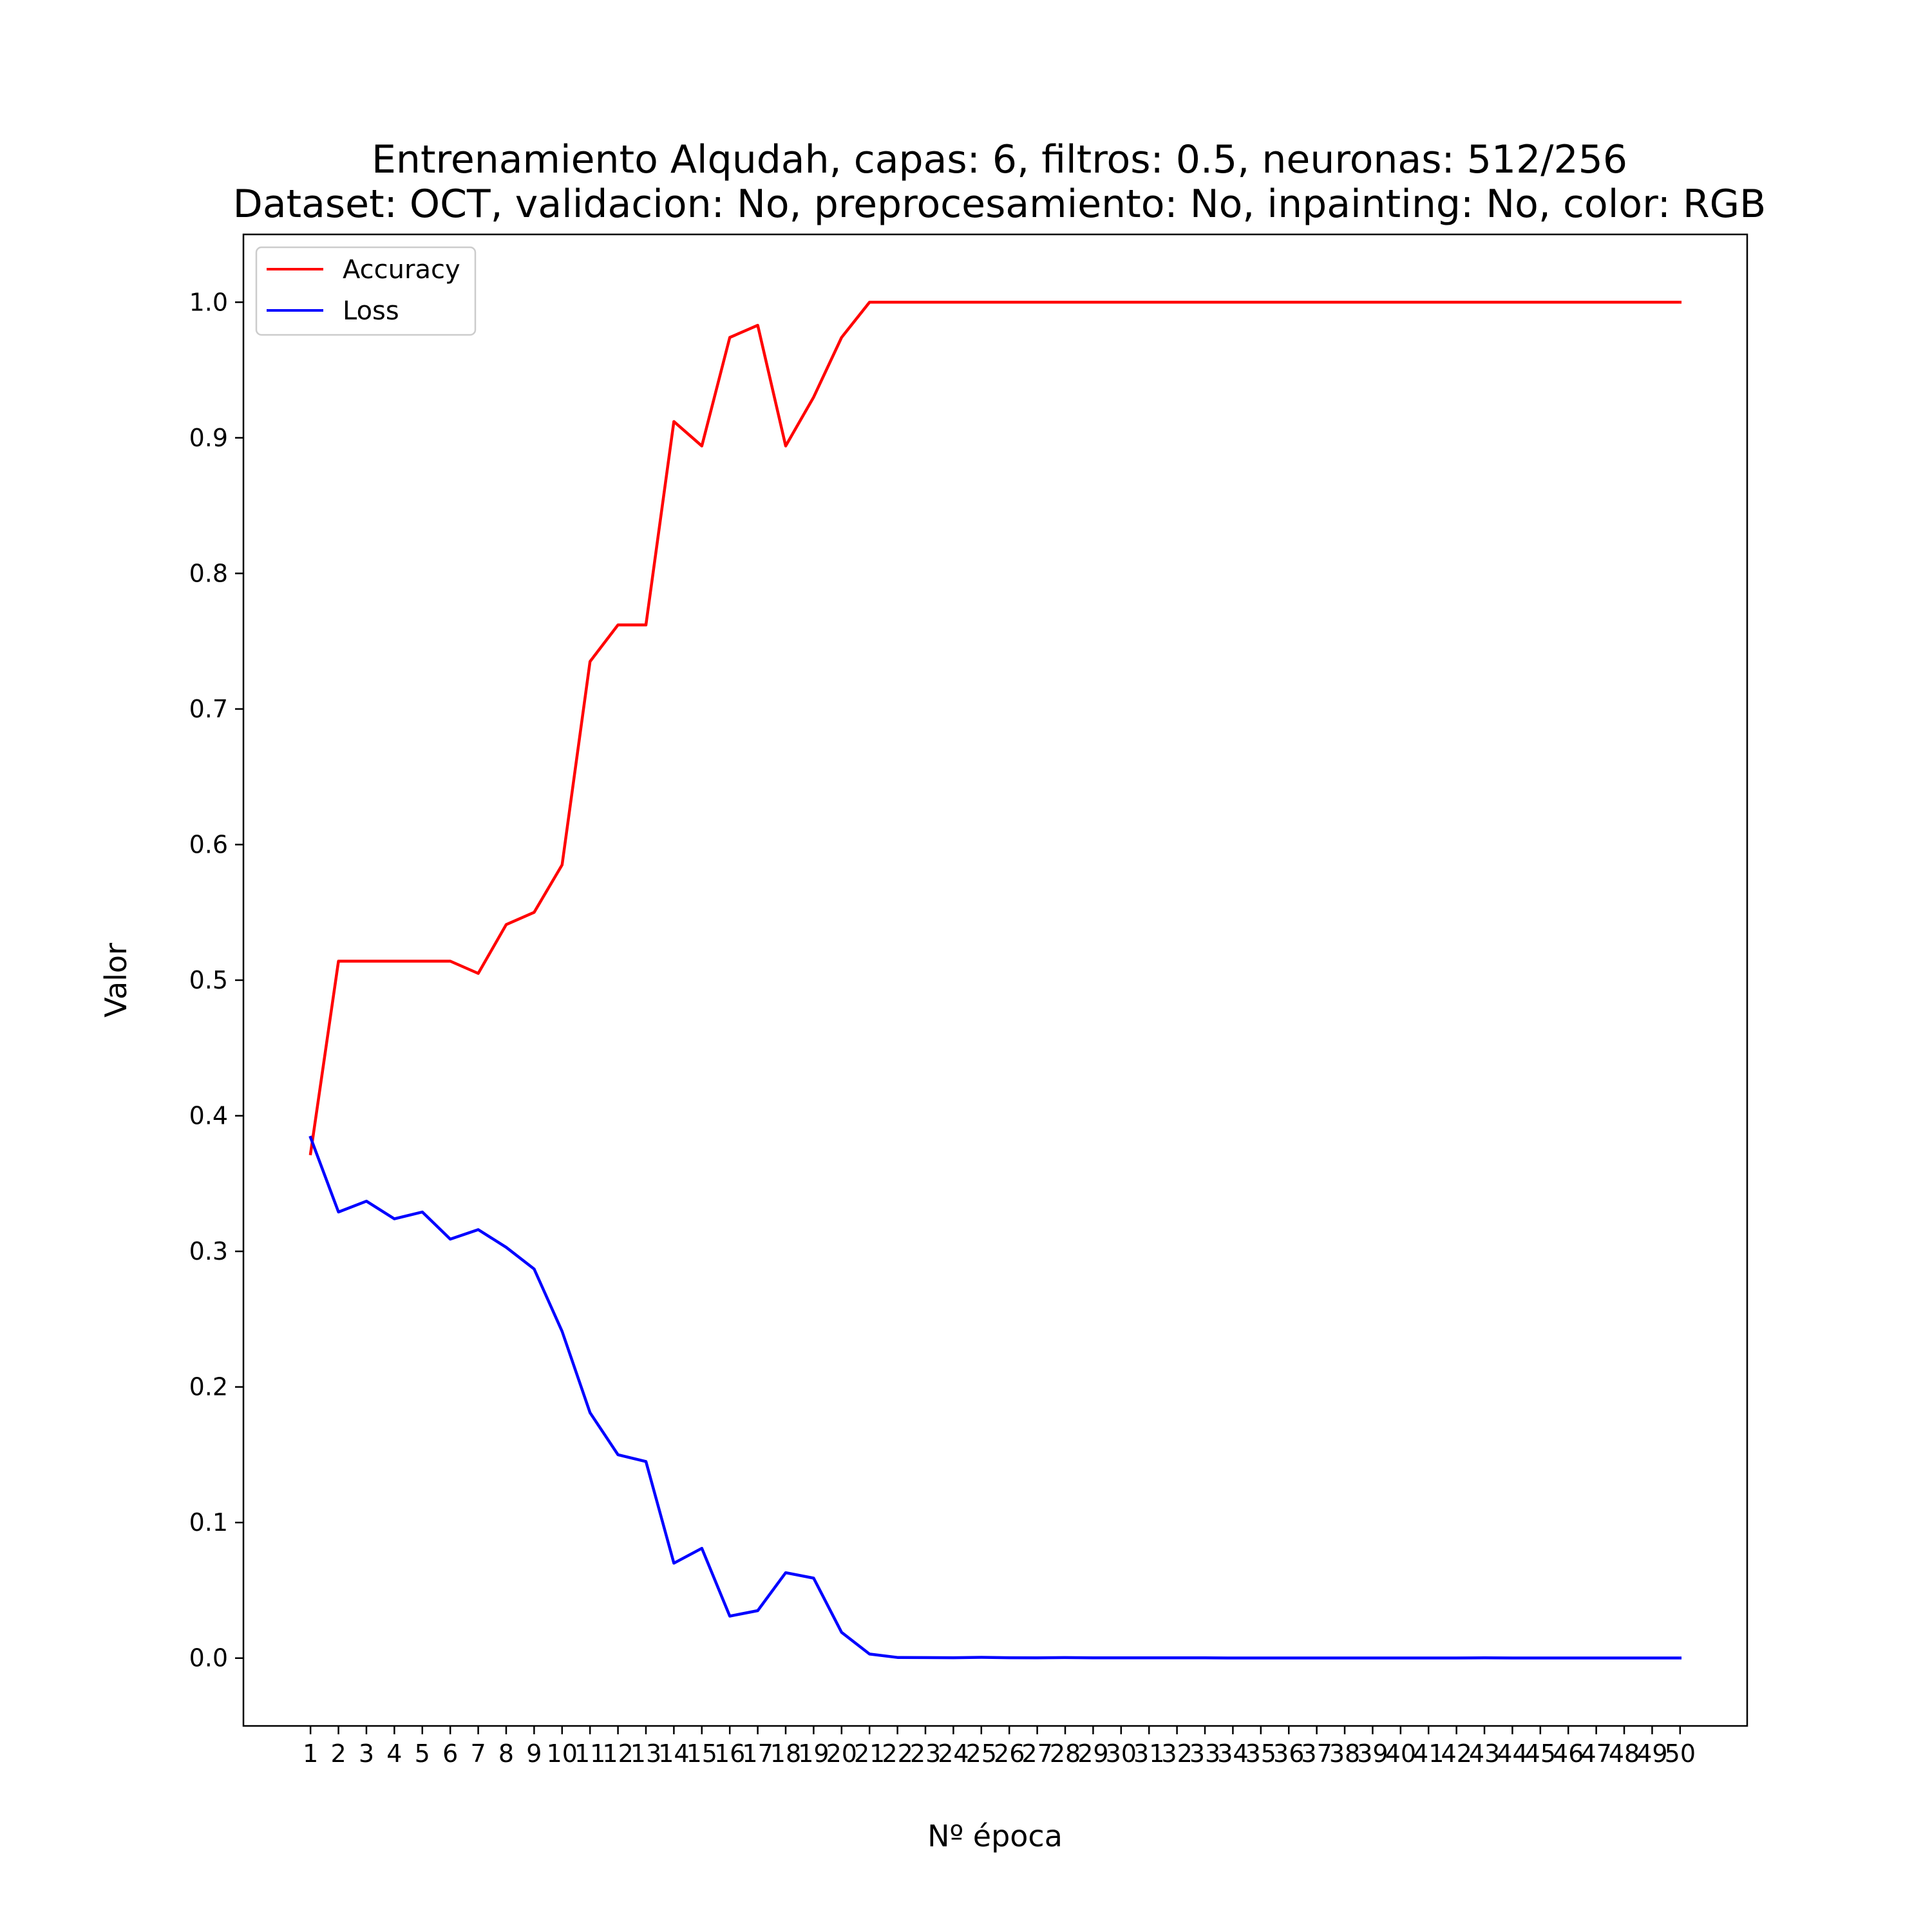  Describe the element at coordinates (1680, 1754) in the screenshot. I see `x-tick-label: 50` at that location.